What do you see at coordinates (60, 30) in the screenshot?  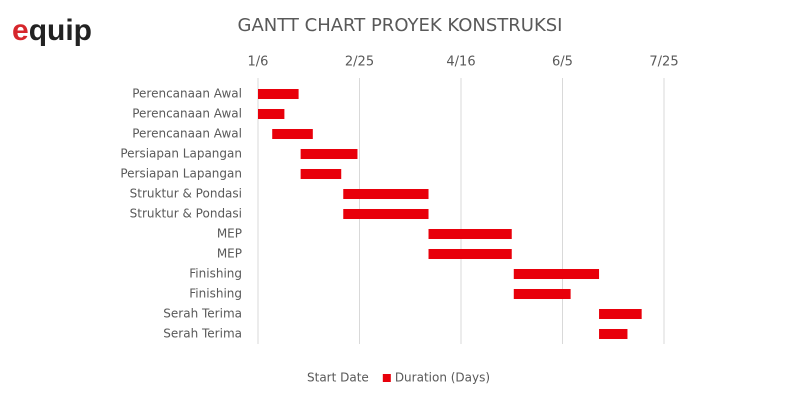 I see `logo-rest: quip` at bounding box center [60, 30].